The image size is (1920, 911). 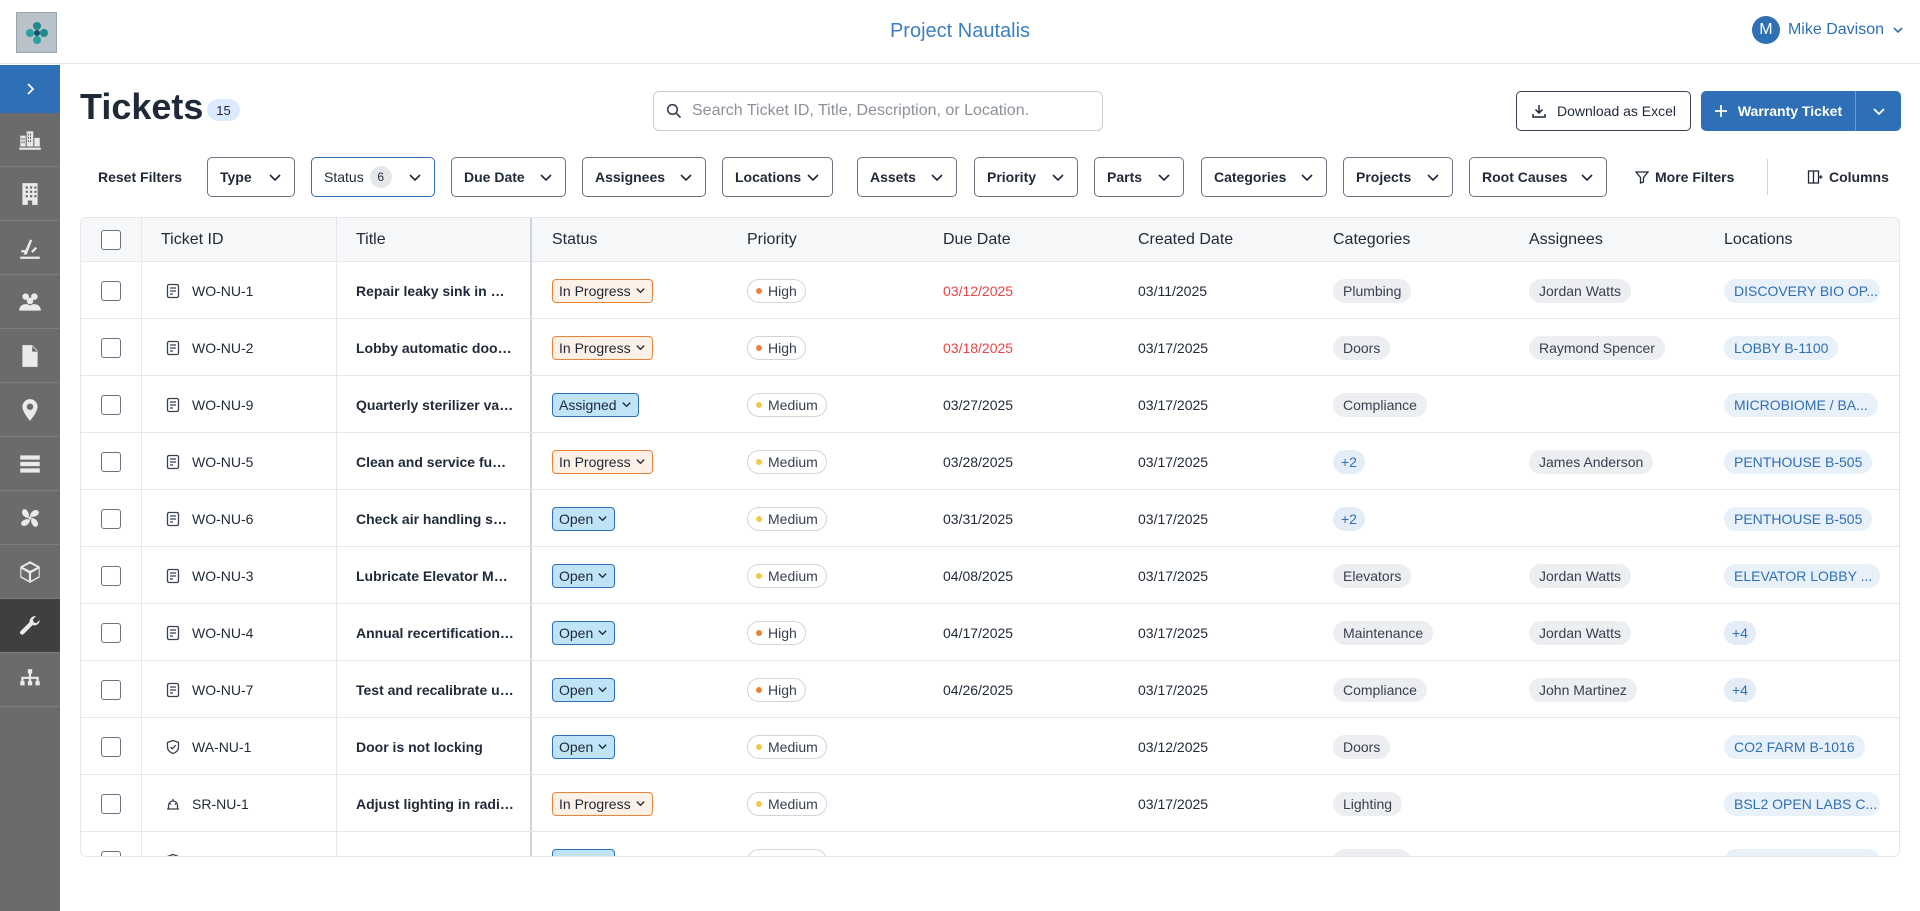 What do you see at coordinates (907, 177) in the screenshot?
I see `filter-assets: Assets` at bounding box center [907, 177].